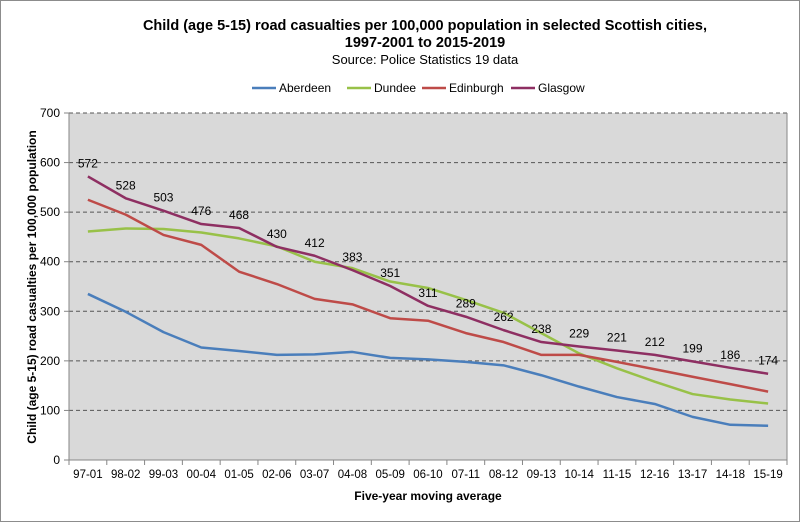 This screenshot has height=522, width=800. I want to click on legend-label: Glasgow, so click(561, 88).